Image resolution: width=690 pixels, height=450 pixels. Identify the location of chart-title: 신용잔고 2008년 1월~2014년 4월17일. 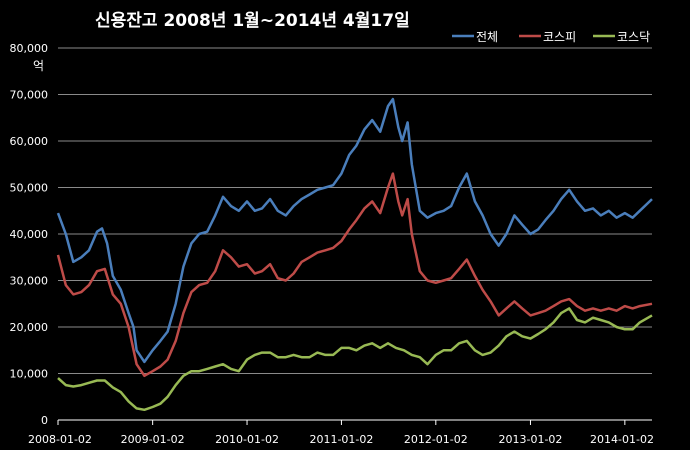
(252, 21).